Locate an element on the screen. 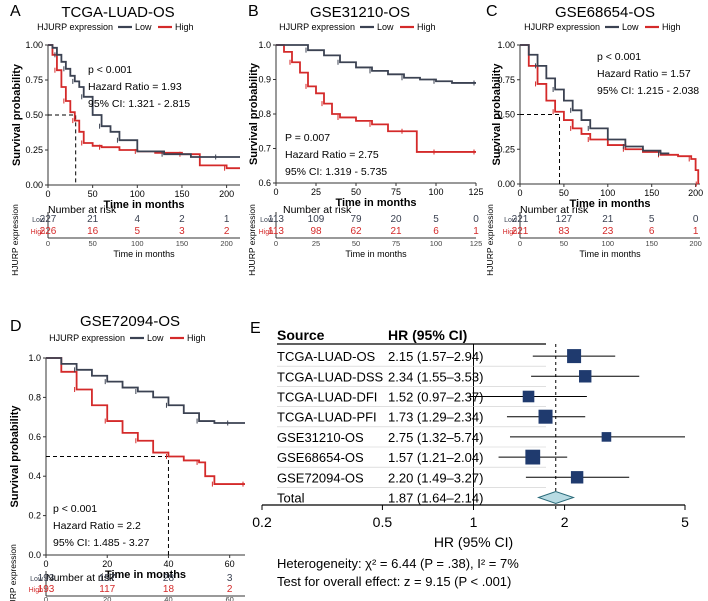  risk-low-count: 127 is located at coordinates (564, 219).